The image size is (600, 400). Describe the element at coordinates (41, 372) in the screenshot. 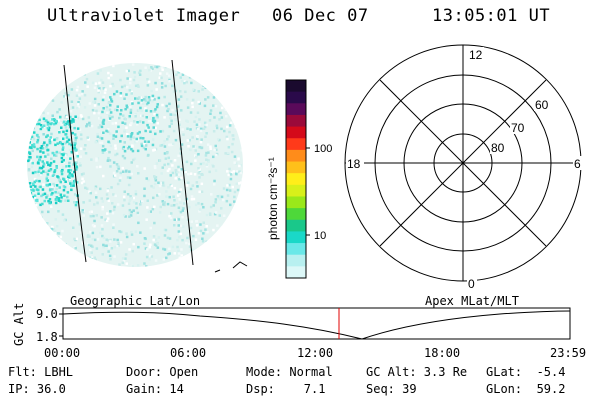

I see `filter-status: Flt: LBHL` at that location.